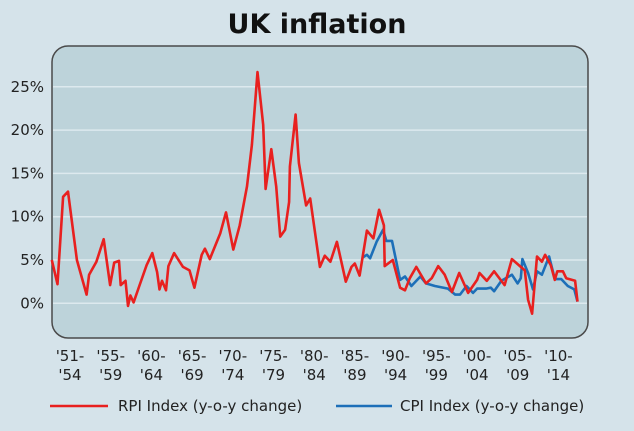 The image size is (634, 431). Describe the element at coordinates (517, 356) in the screenshot. I see `x-tick-label: '05-` at that location.